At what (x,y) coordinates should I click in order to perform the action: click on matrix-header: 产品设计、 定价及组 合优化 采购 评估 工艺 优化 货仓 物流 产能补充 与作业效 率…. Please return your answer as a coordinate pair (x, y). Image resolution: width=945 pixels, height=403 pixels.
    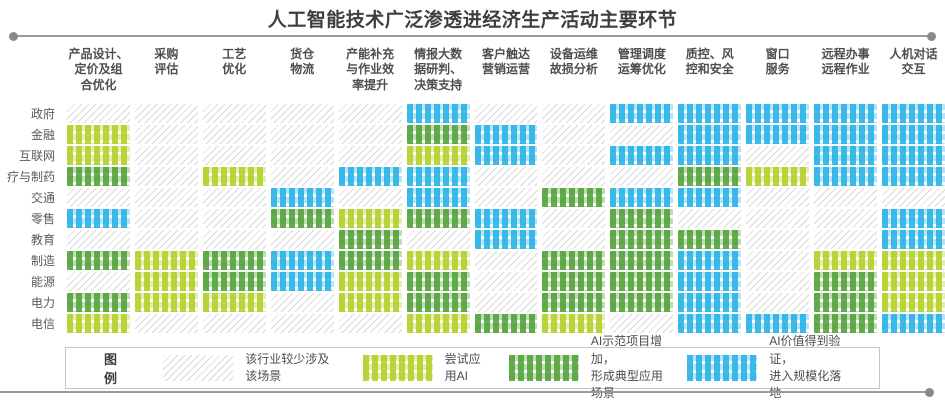
    Looking at the image, I should click on (472, 69).